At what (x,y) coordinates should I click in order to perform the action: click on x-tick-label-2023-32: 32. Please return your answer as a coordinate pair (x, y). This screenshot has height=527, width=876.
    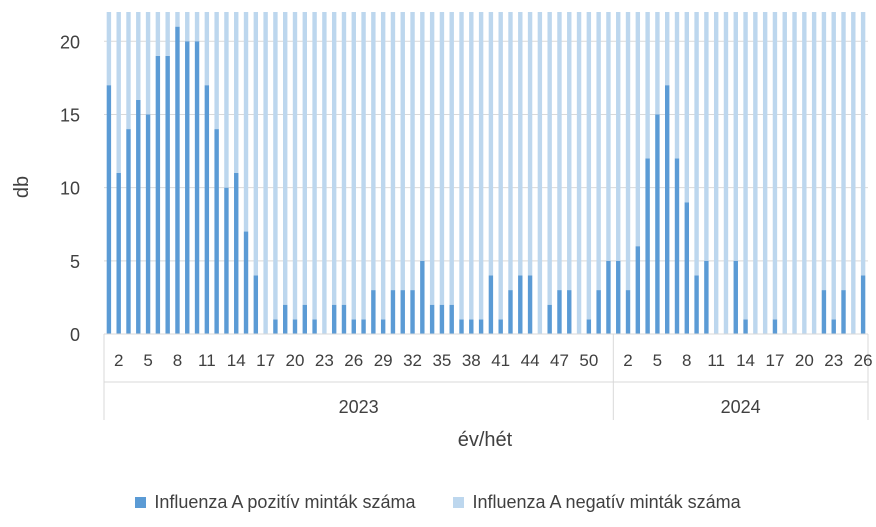
    Looking at the image, I should click on (412, 360).